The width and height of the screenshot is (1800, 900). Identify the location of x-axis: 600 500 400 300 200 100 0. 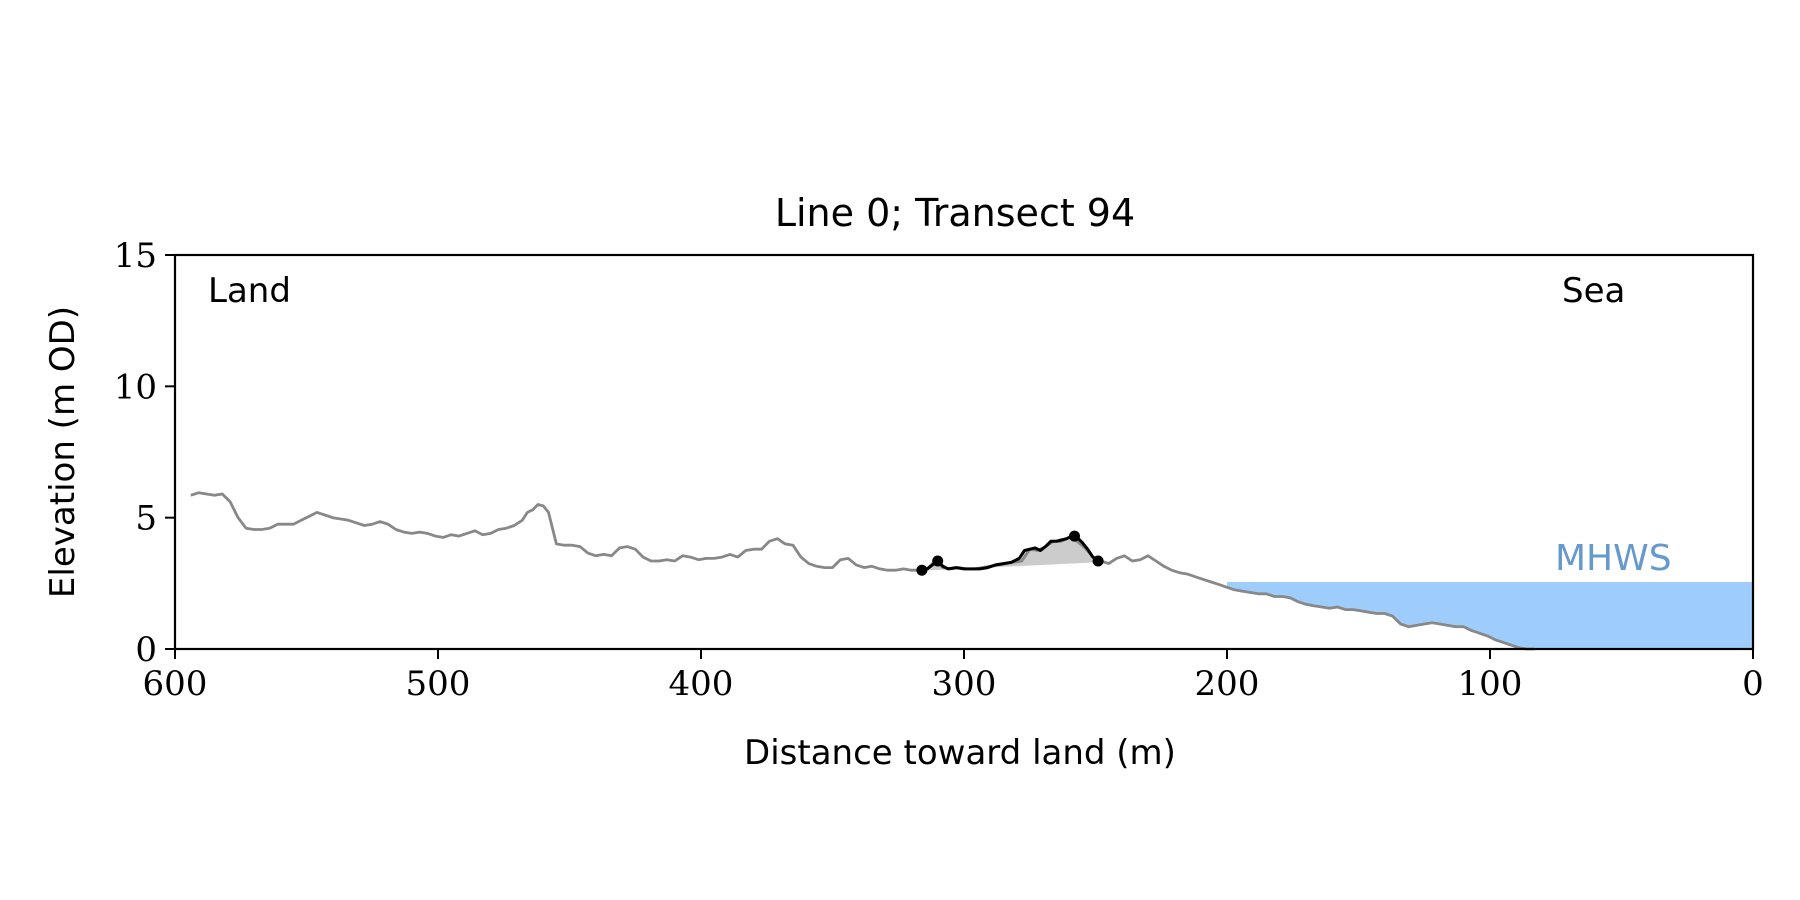
(953, 676).